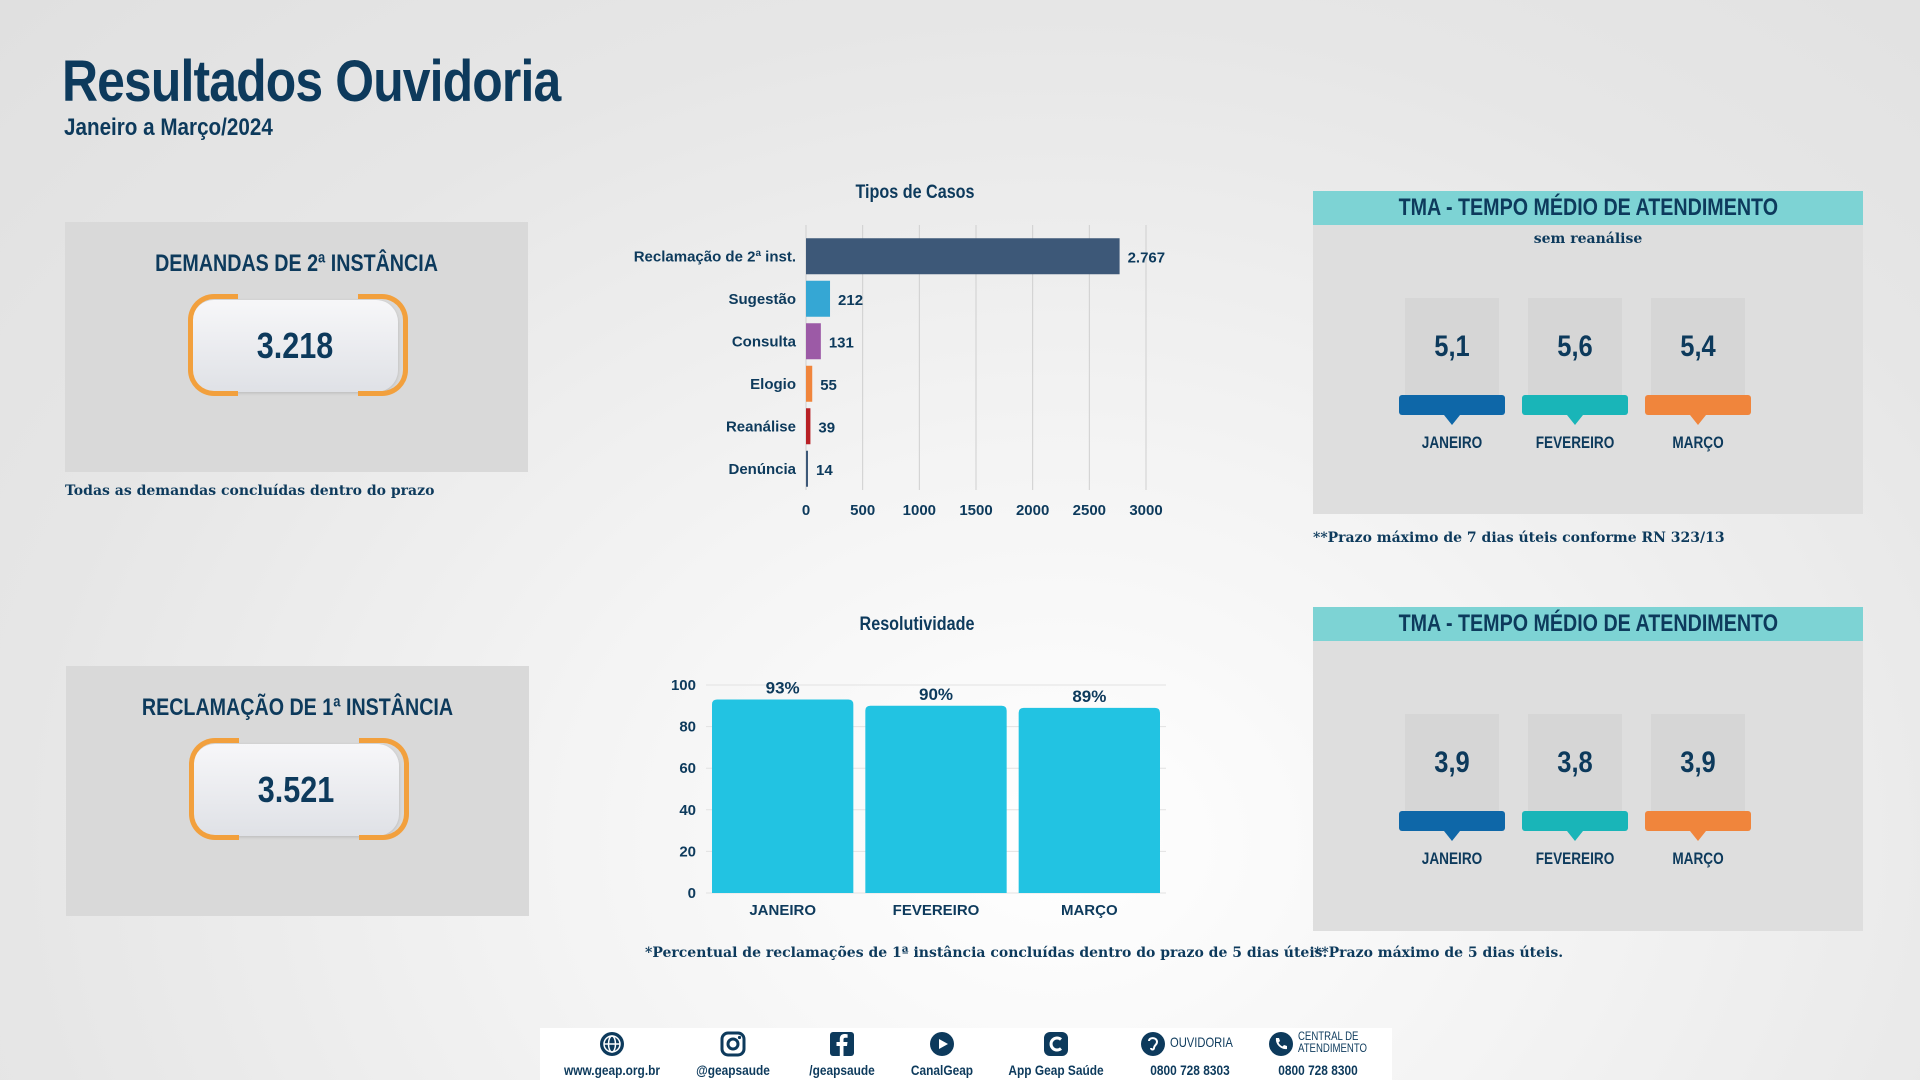 This screenshot has width=1920, height=1080. I want to click on data-label: 14, so click(824, 470).